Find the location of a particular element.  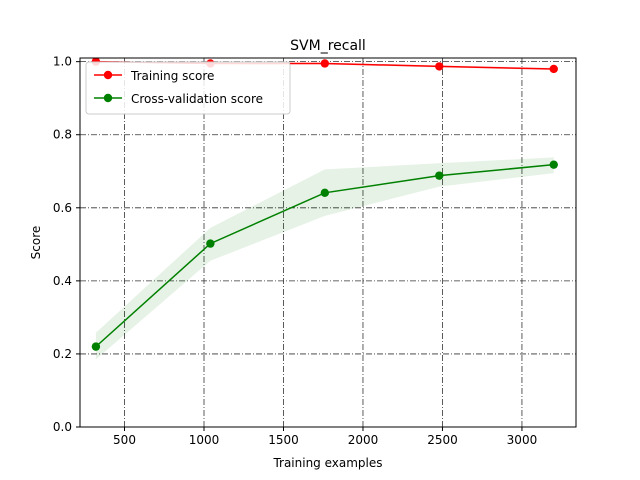

y-tick-label: 0.8 is located at coordinates (62, 135).